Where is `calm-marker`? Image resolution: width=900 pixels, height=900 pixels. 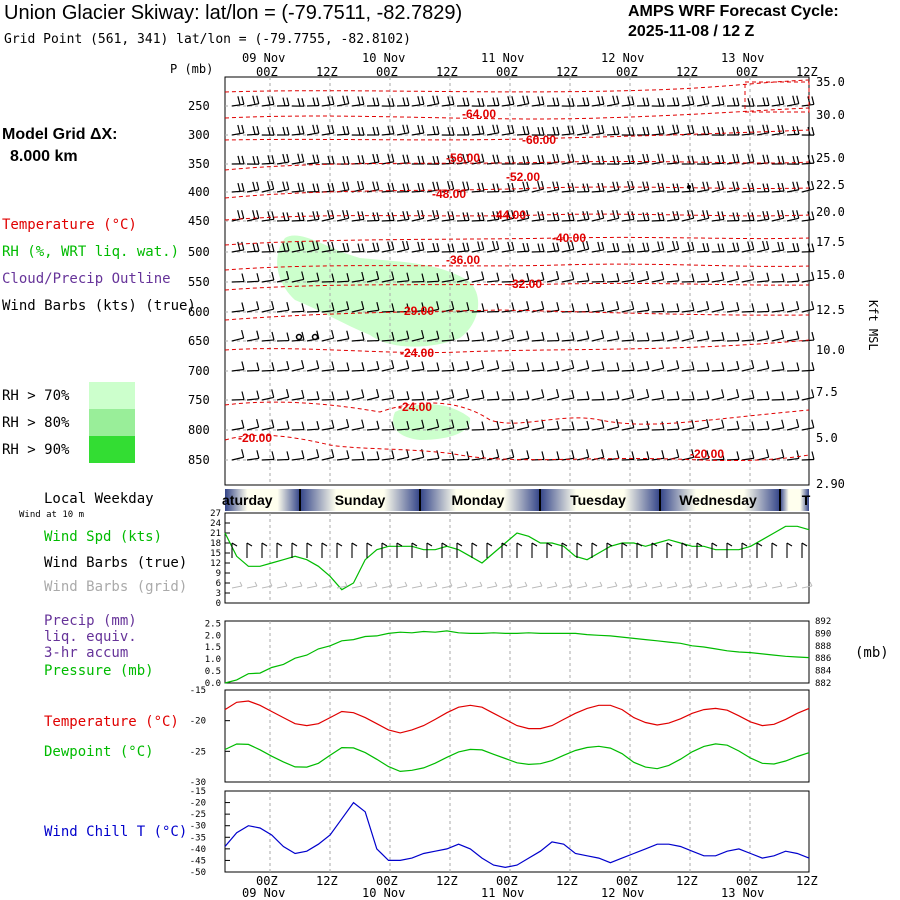
calm-marker is located at coordinates (299, 337).